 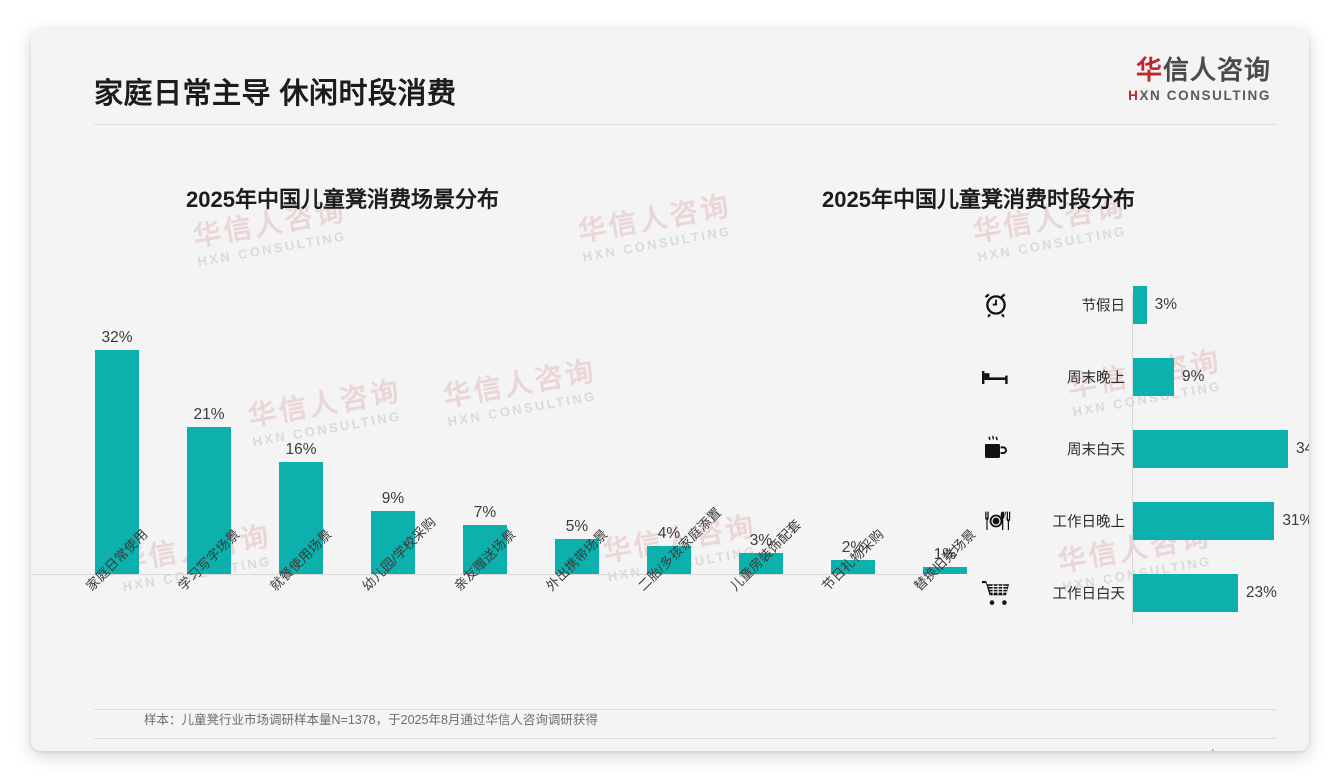 What do you see at coordinates (1193, 377) in the screenshot?
I see `time-bar-value-label: 9%` at bounding box center [1193, 377].